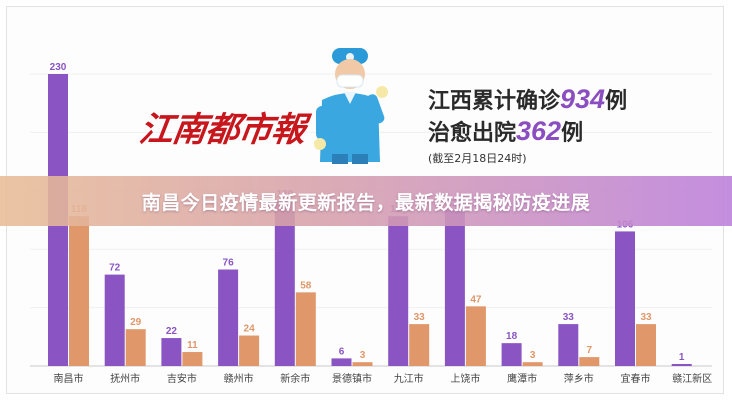  What do you see at coordinates (229, 263) in the screenshot?
I see `value-label-confirmed-3: 76` at bounding box center [229, 263].